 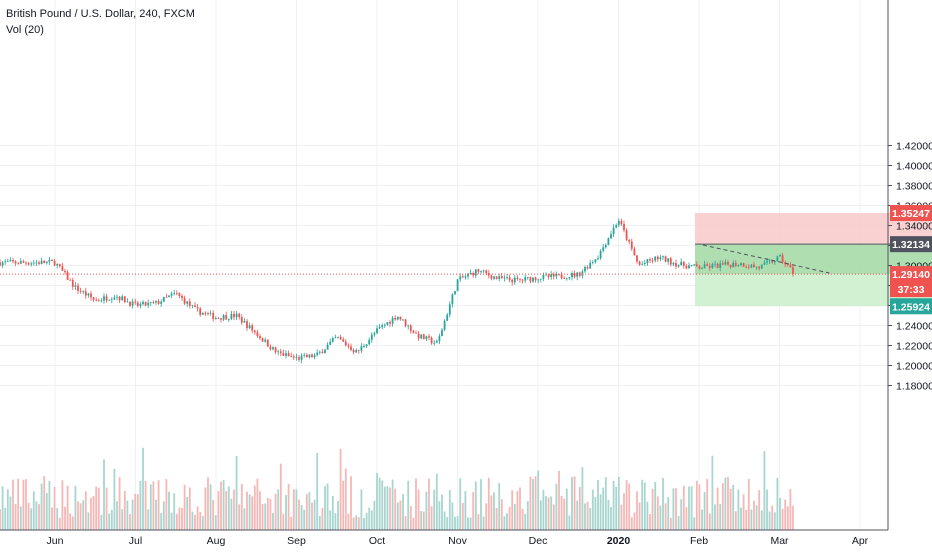 What do you see at coordinates (911, 289) in the screenshot?
I see `countdown-badge: 37:33` at bounding box center [911, 289].